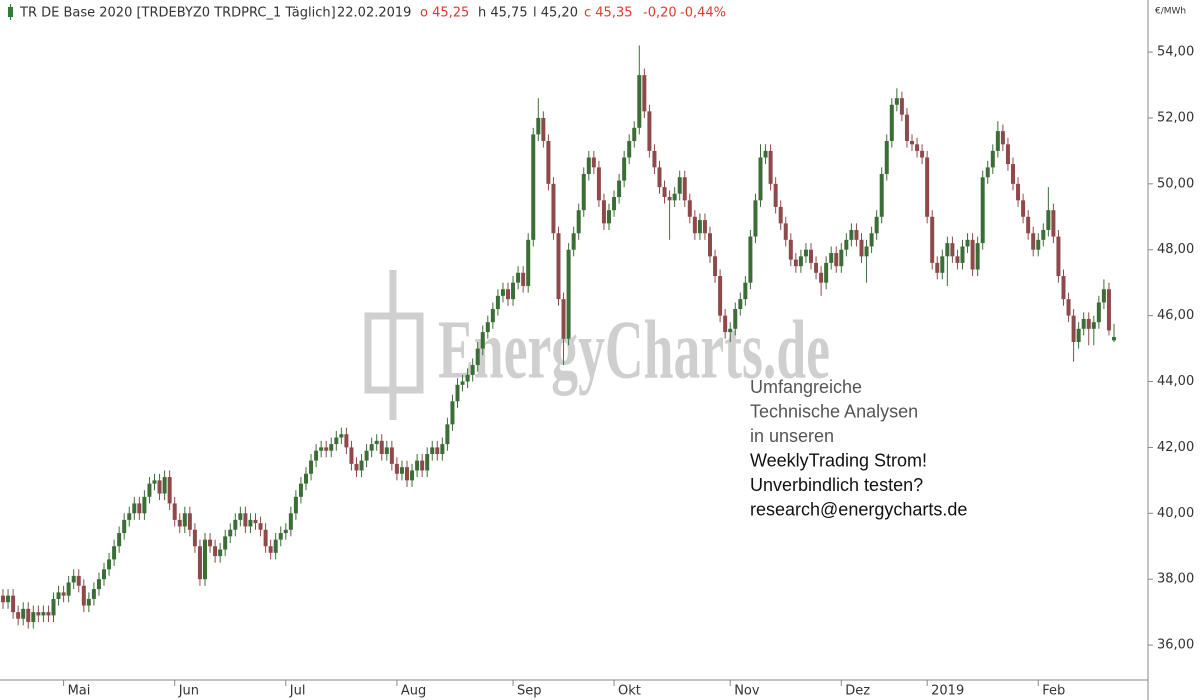  What do you see at coordinates (1175, 52) in the screenshot?
I see `y-tick-label: 54,00` at bounding box center [1175, 52].